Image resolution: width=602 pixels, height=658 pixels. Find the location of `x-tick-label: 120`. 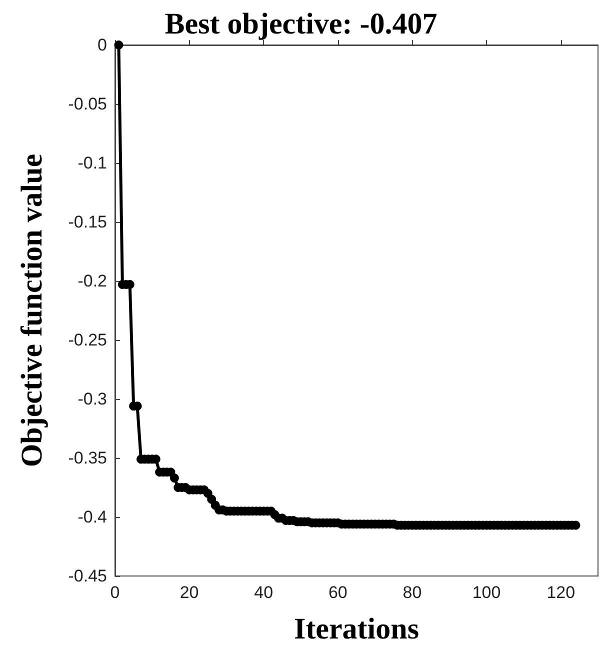

x-tick-label: 120 is located at coordinates (561, 592).